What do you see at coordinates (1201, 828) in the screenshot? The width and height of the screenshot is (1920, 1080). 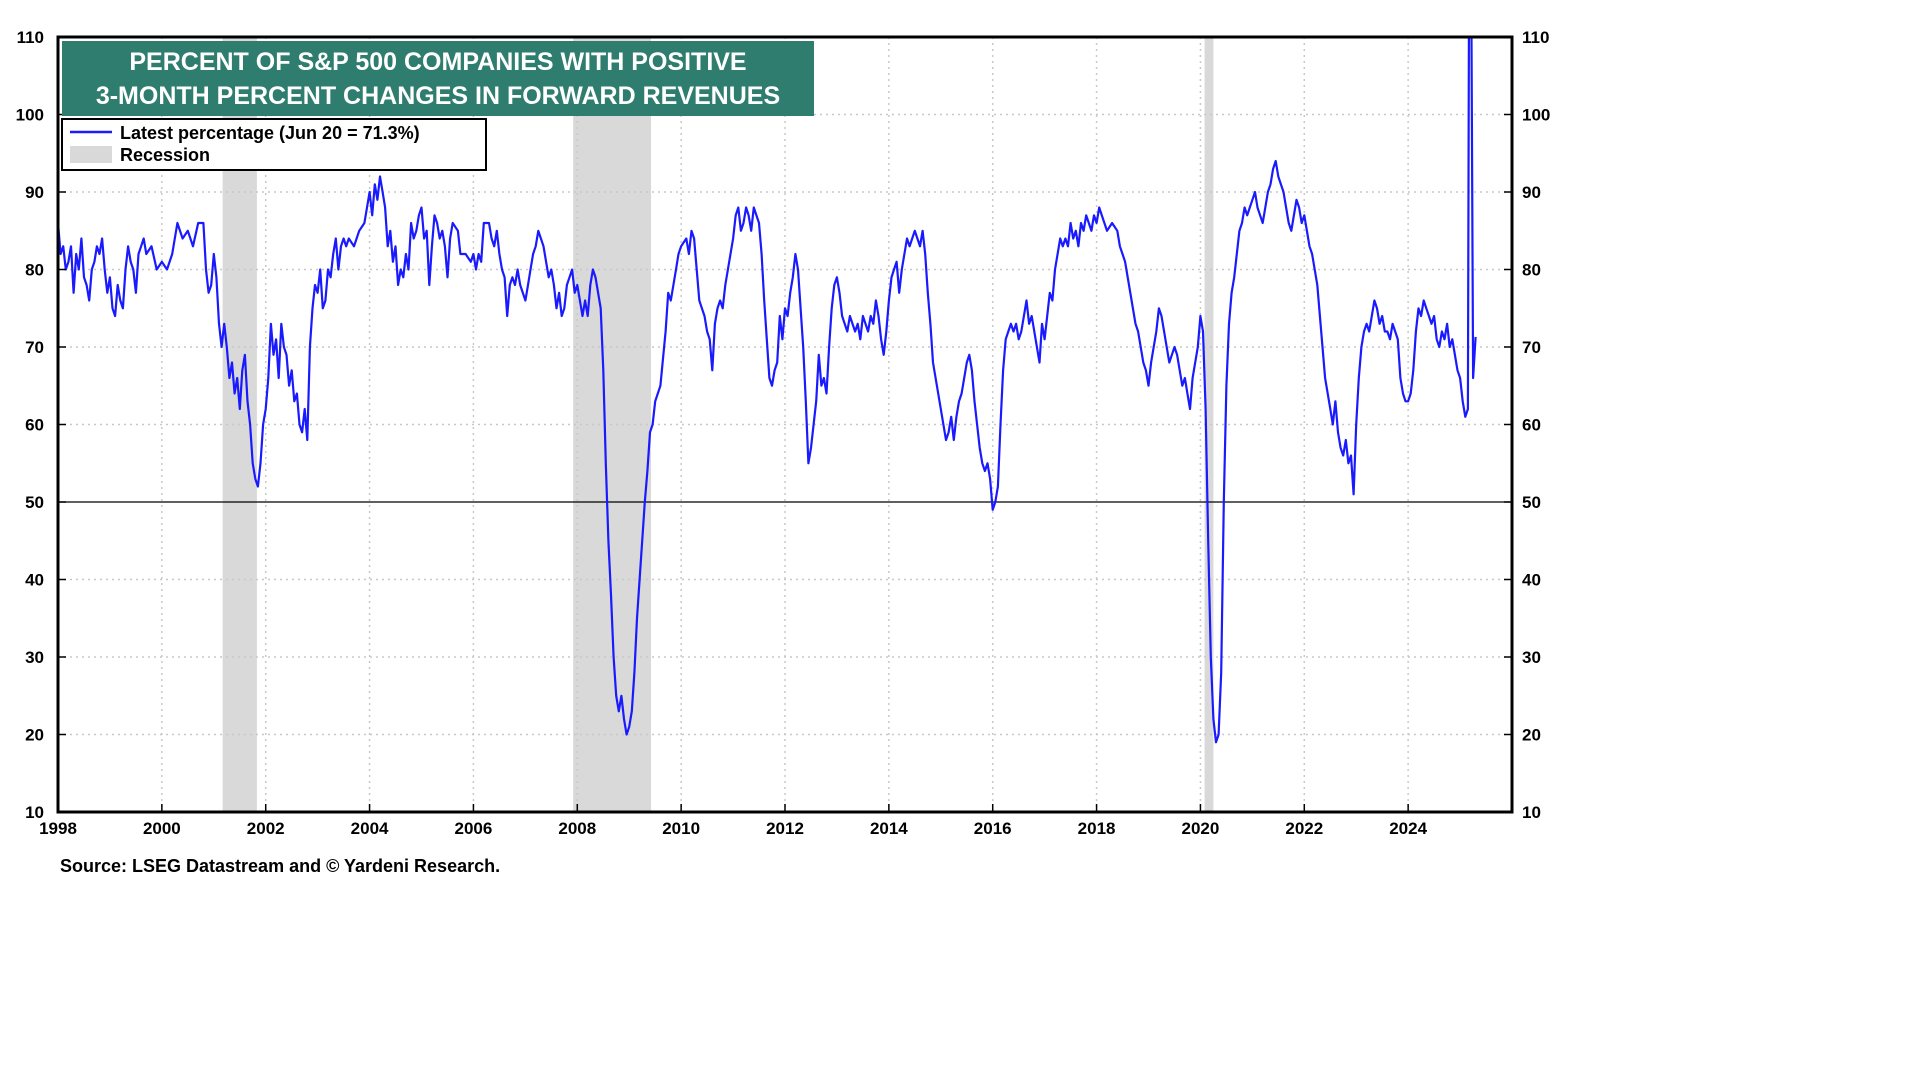 I see `x-tick-label-2020: 2020` at bounding box center [1201, 828].